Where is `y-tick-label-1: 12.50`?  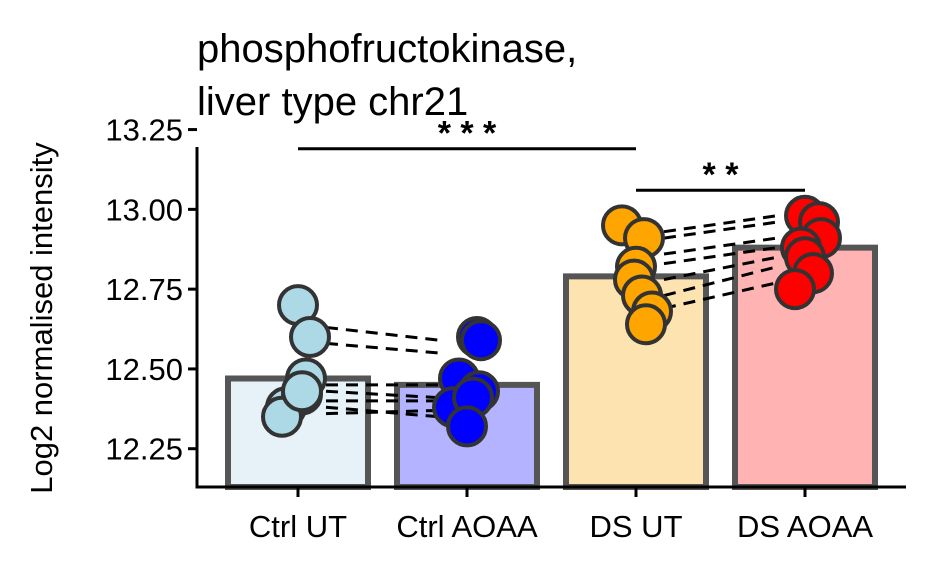
y-tick-label-1: 12.50 is located at coordinates (144, 369).